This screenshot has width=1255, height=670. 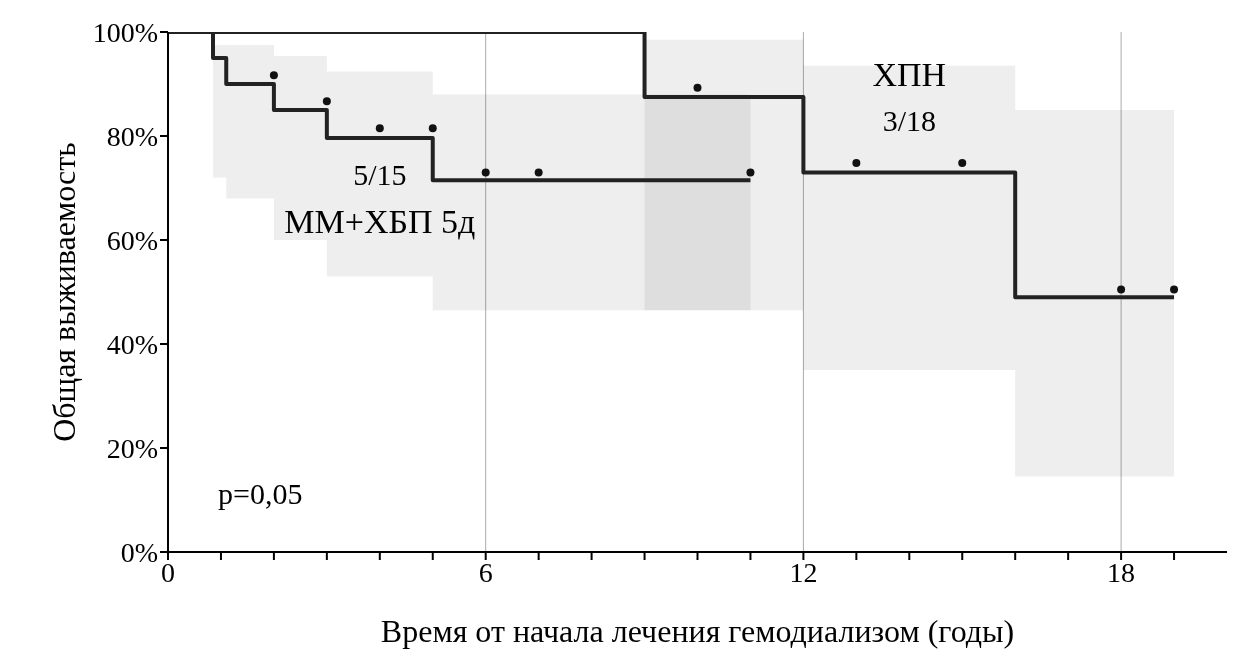 What do you see at coordinates (132, 344) in the screenshot?
I see `y-tick-label: 40%` at bounding box center [132, 344].